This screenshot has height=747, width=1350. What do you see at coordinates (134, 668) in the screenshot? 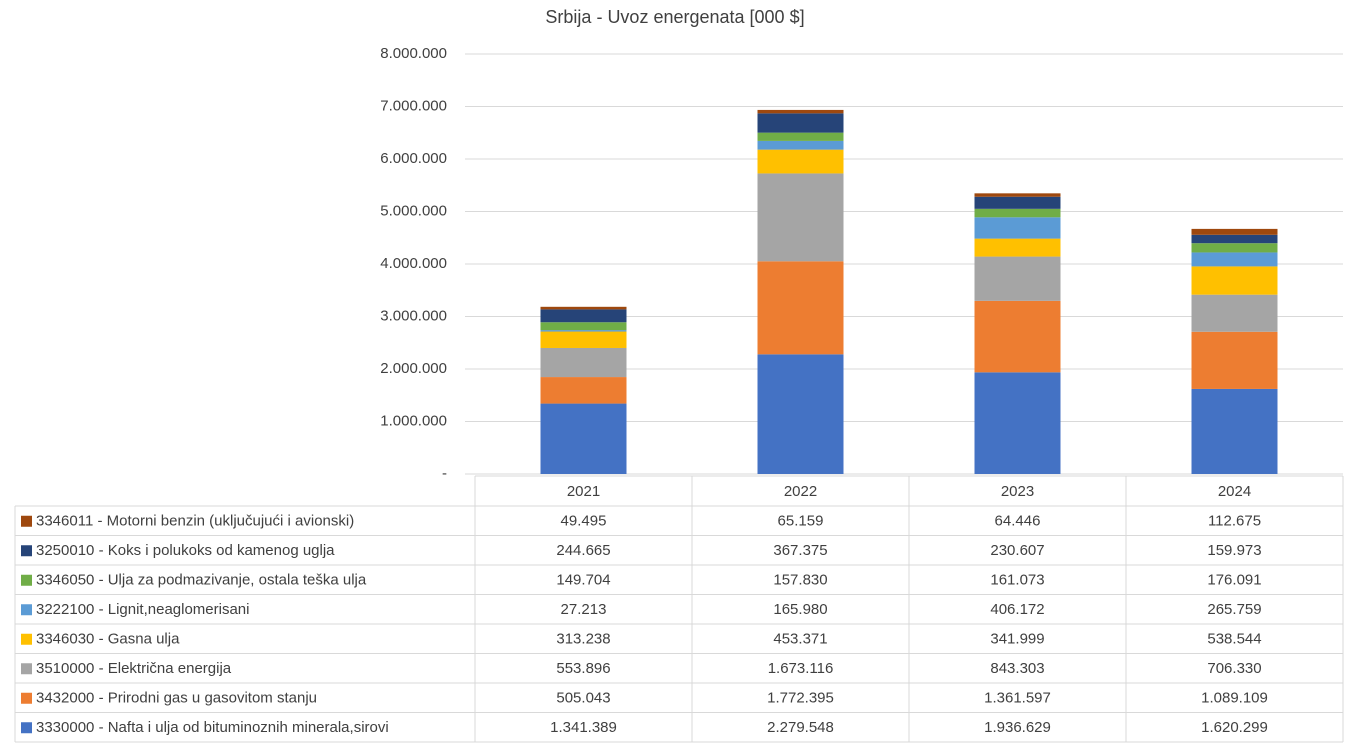
I see `legend-label: 3510000 - Električna energija` at bounding box center [134, 668].